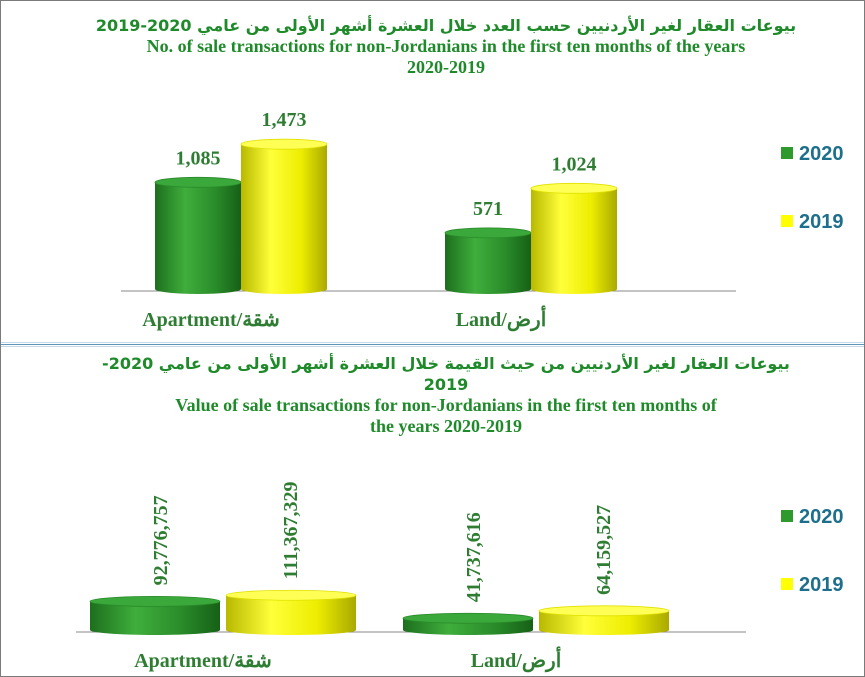  Describe the element at coordinates (432, 344) in the screenshot. I see `panel-divider` at that location.